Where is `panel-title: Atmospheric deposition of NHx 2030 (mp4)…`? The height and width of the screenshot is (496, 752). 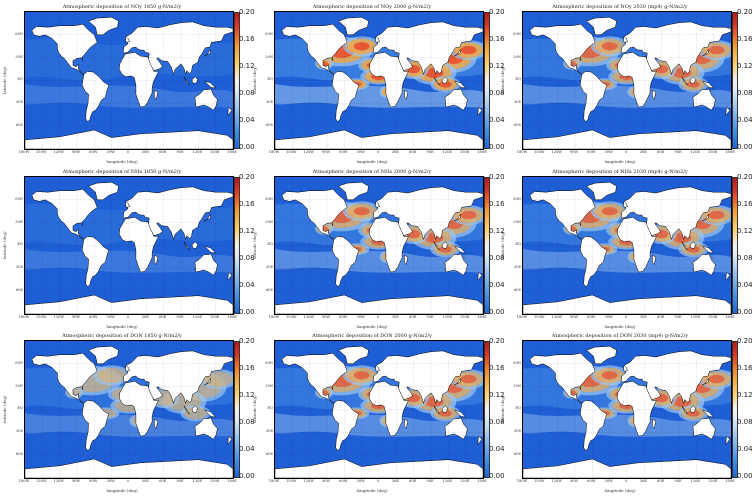 panel-title: Atmospheric deposition of NHx 2030 (mp4)… is located at coordinates (620, 172).